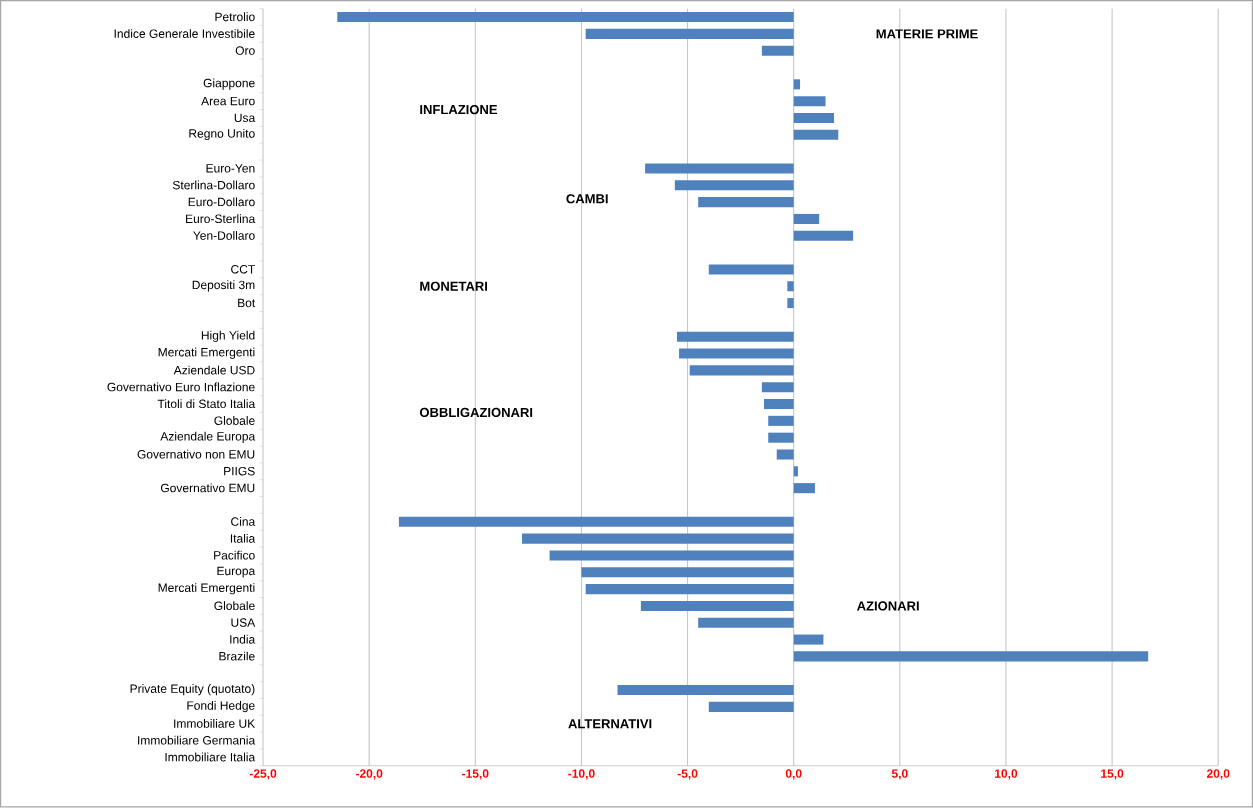  I want to click on y-tick-label: Bot, so click(247, 303).